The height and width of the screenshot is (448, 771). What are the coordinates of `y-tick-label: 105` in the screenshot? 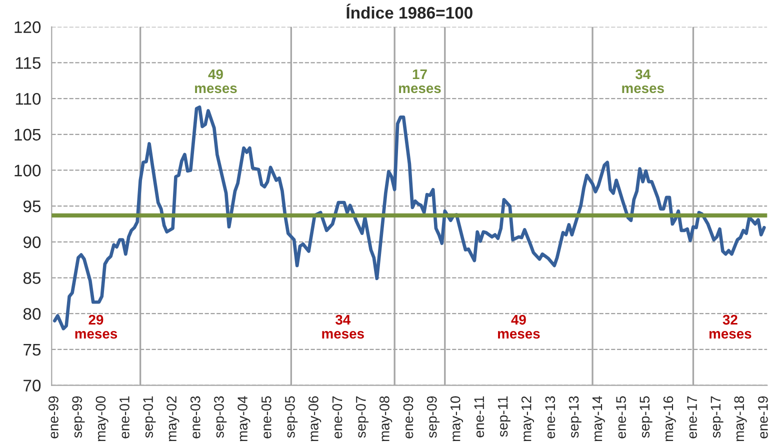 It's located at (27, 134).